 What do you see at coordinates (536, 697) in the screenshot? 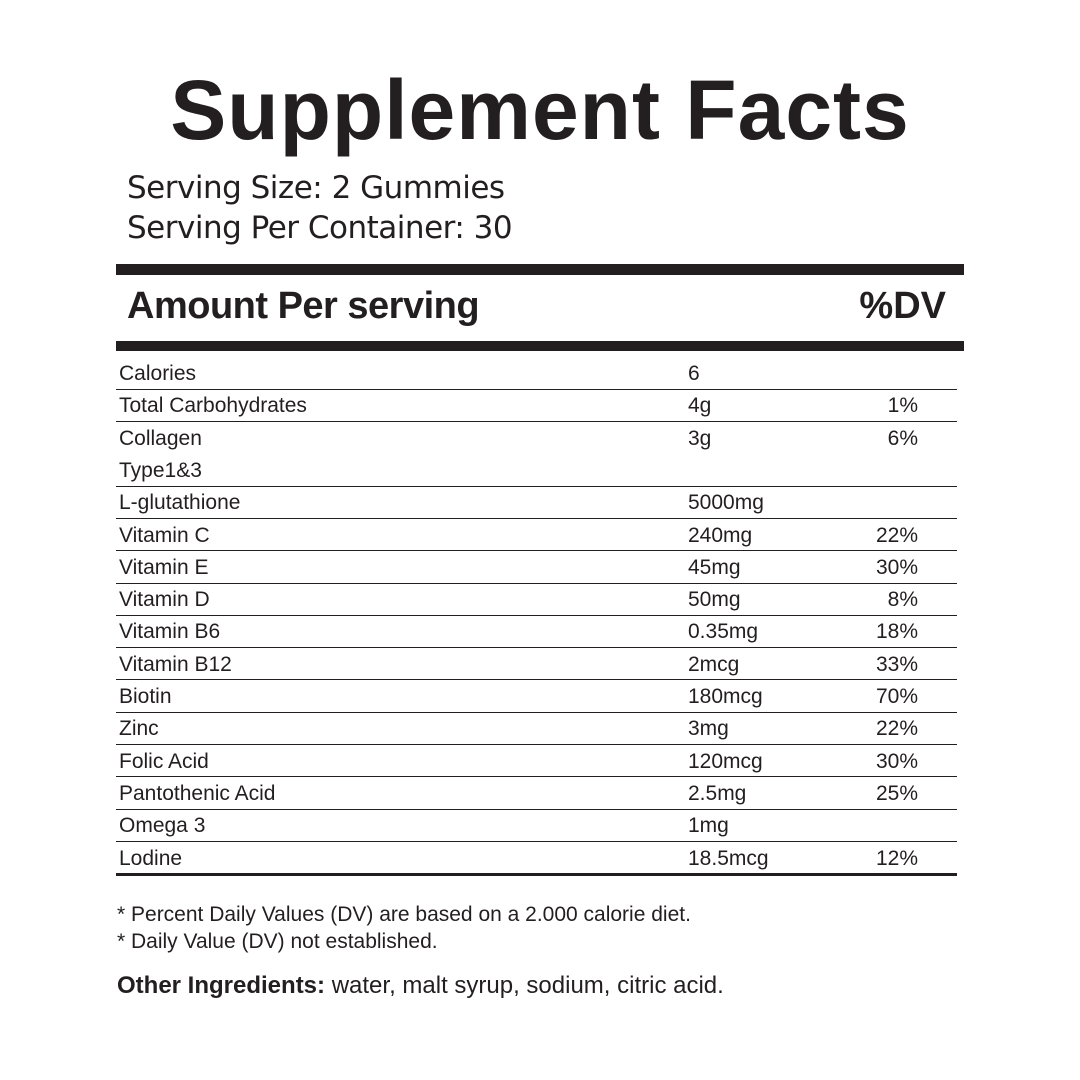
I see `table-row: Biotin 180mcg 70%` at bounding box center [536, 697].